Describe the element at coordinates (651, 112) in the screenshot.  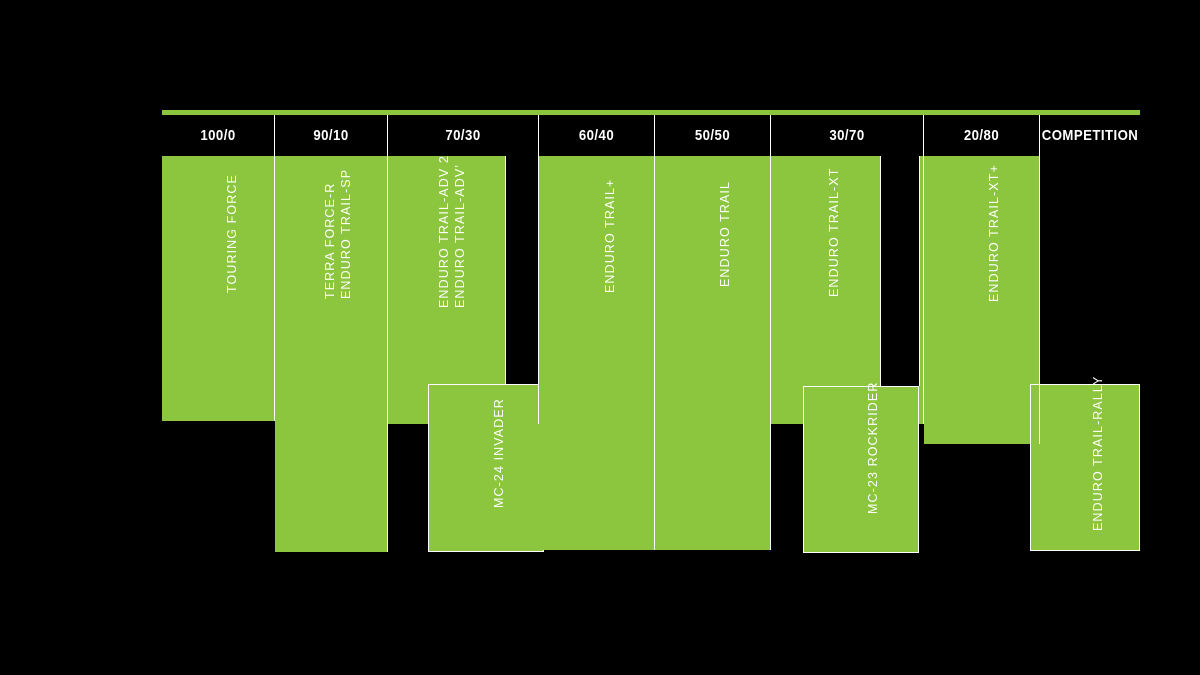
I see `top-accent-rule` at that location.